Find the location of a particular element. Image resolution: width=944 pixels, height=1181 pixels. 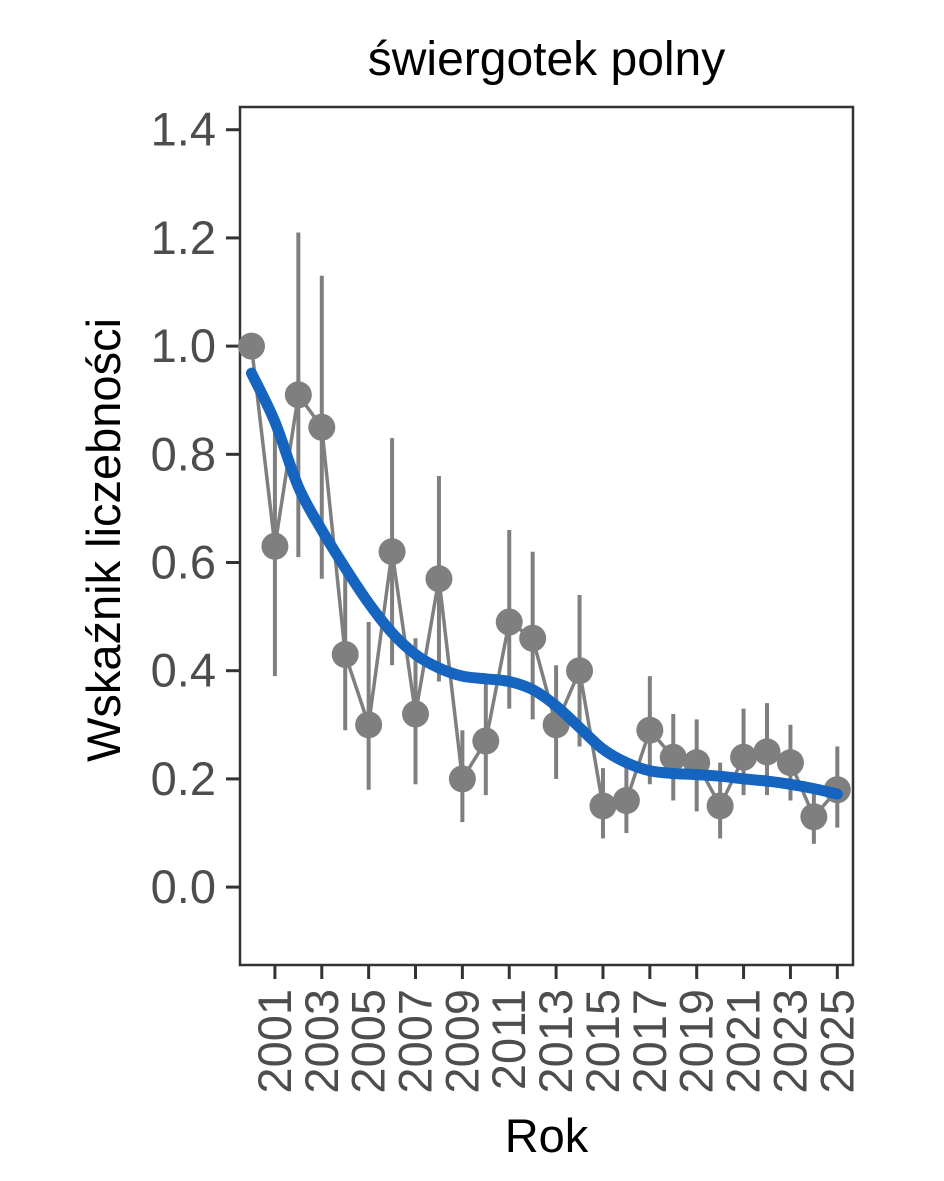

chart-title: świergotek polny is located at coordinates (546, 59).